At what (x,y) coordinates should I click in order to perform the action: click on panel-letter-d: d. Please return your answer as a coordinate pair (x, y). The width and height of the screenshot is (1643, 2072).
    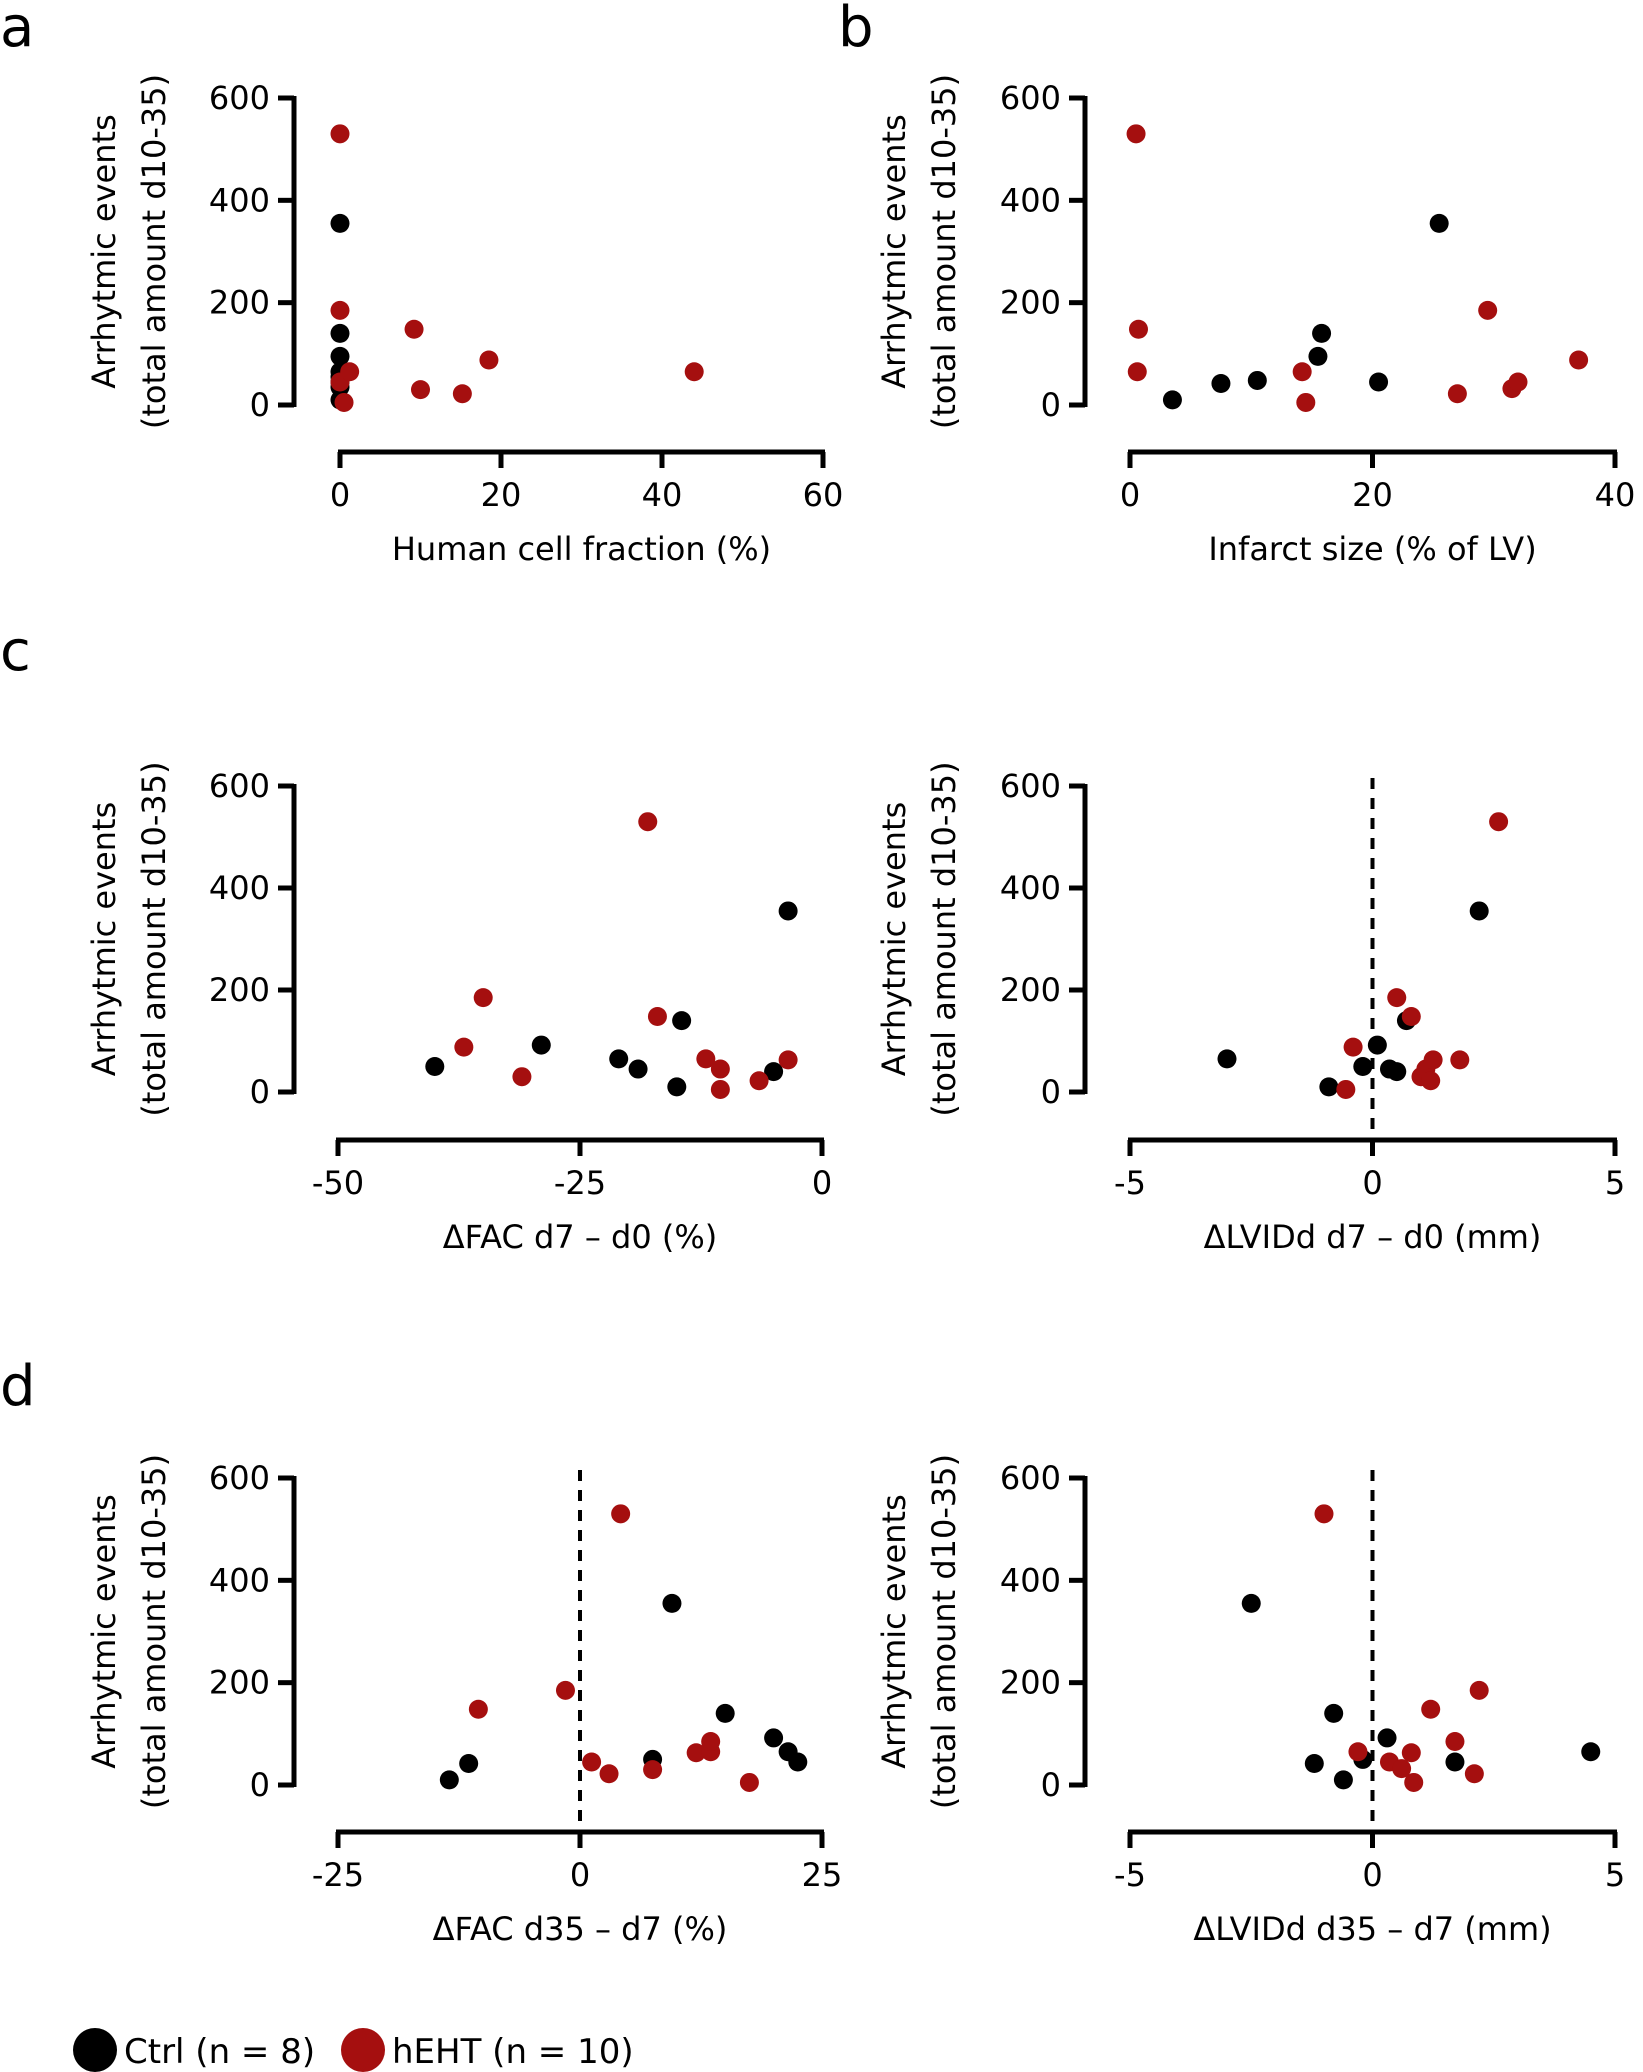
    Looking at the image, I should click on (18, 1386).